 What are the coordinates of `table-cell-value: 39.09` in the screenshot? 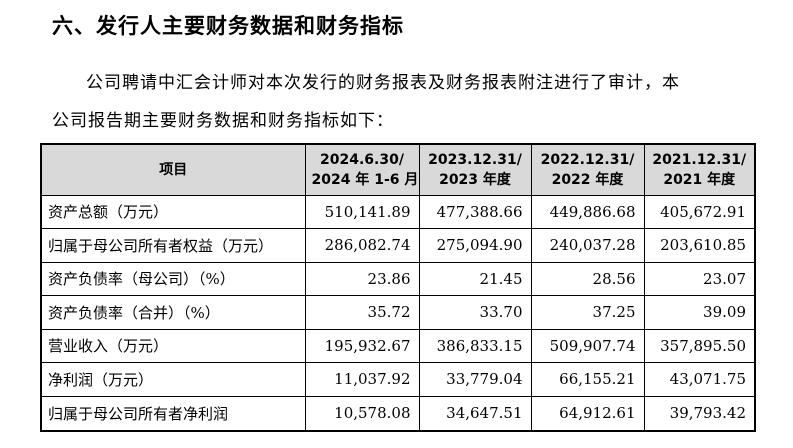 It's located at (698, 312).